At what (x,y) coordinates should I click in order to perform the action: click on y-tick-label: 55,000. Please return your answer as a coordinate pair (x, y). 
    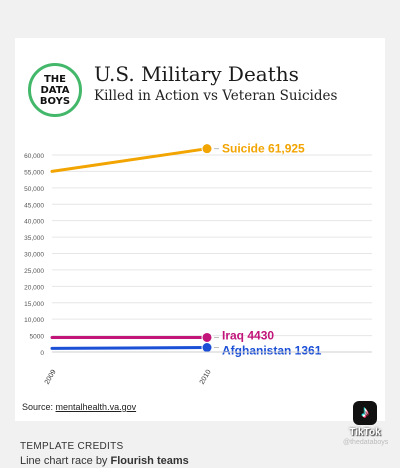
    Looking at the image, I should click on (34, 172).